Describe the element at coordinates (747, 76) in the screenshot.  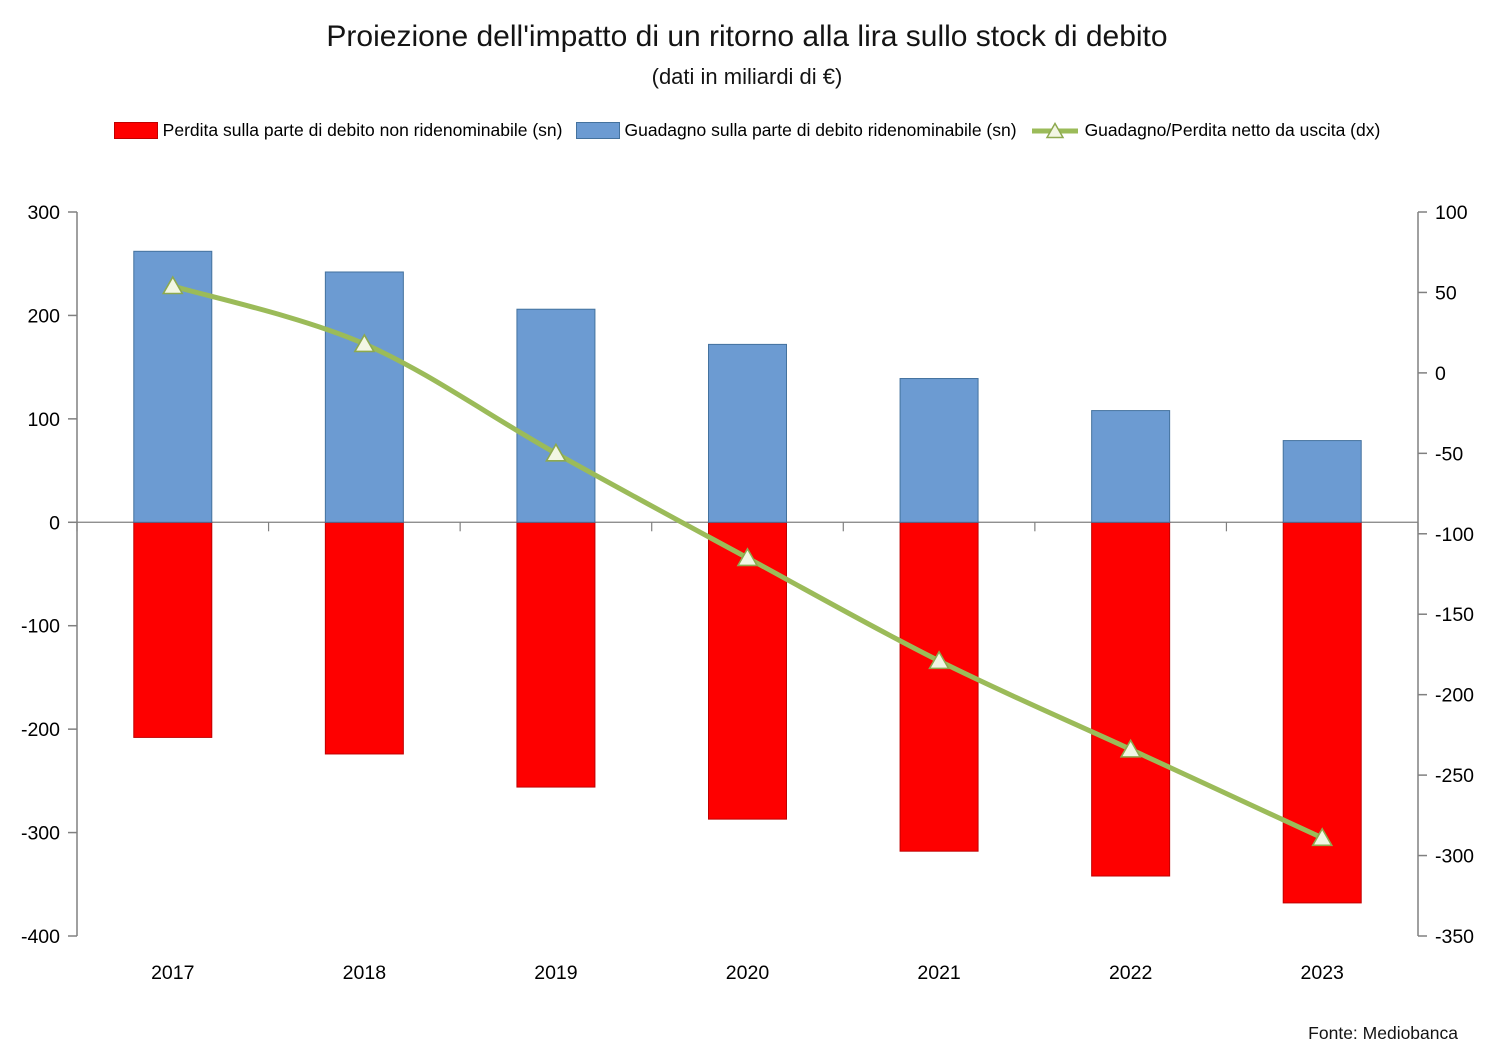
I see `chart-subtitle: (dati in miliardi di €)` at that location.